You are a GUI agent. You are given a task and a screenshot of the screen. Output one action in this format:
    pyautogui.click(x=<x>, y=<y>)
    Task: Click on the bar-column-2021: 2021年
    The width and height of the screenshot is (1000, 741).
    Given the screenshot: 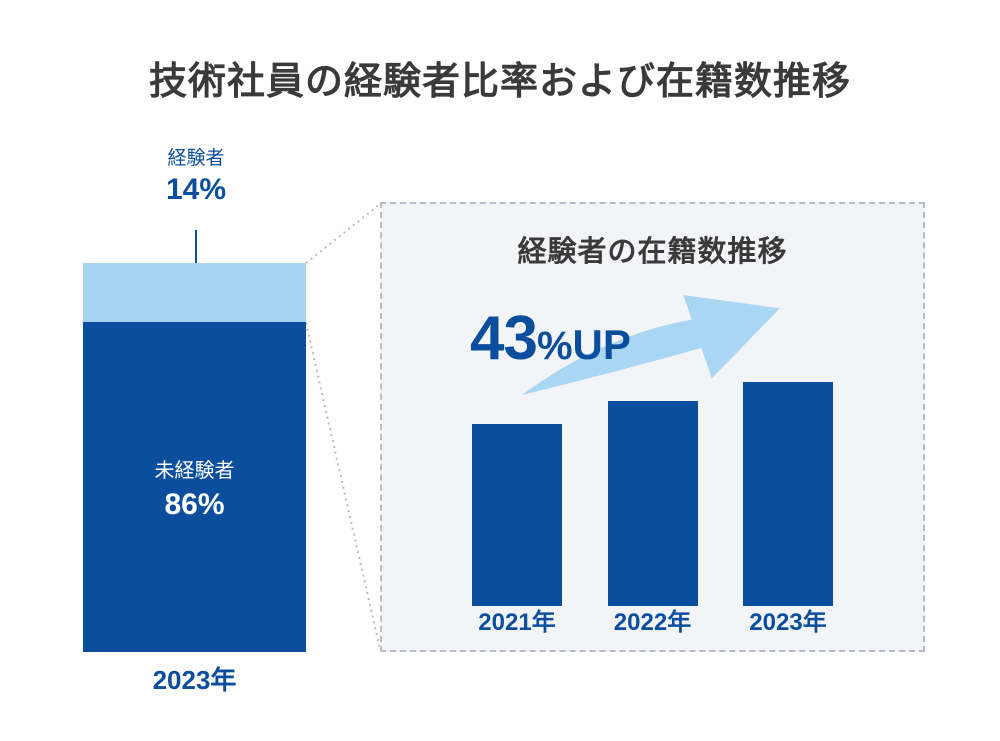 What is the action you would take?
    pyautogui.click(x=517, y=531)
    